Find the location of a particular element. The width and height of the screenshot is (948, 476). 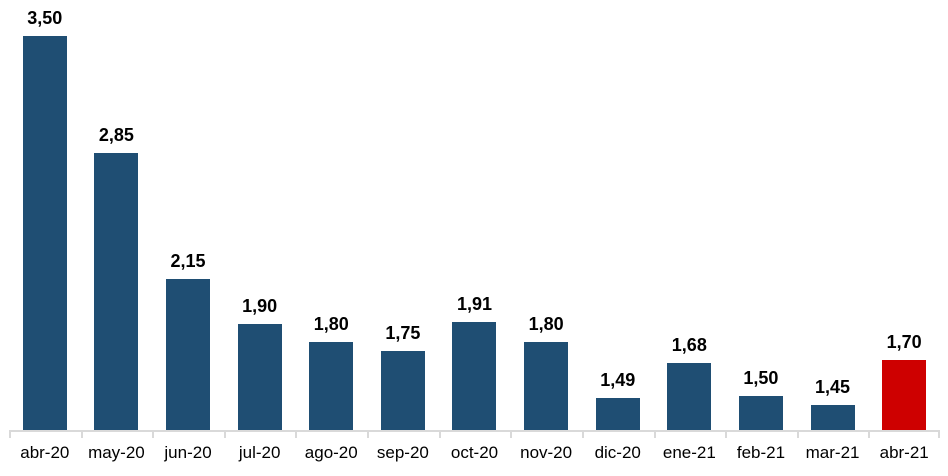

x-axis-label-ago-20: ago-20 is located at coordinates (331, 452).